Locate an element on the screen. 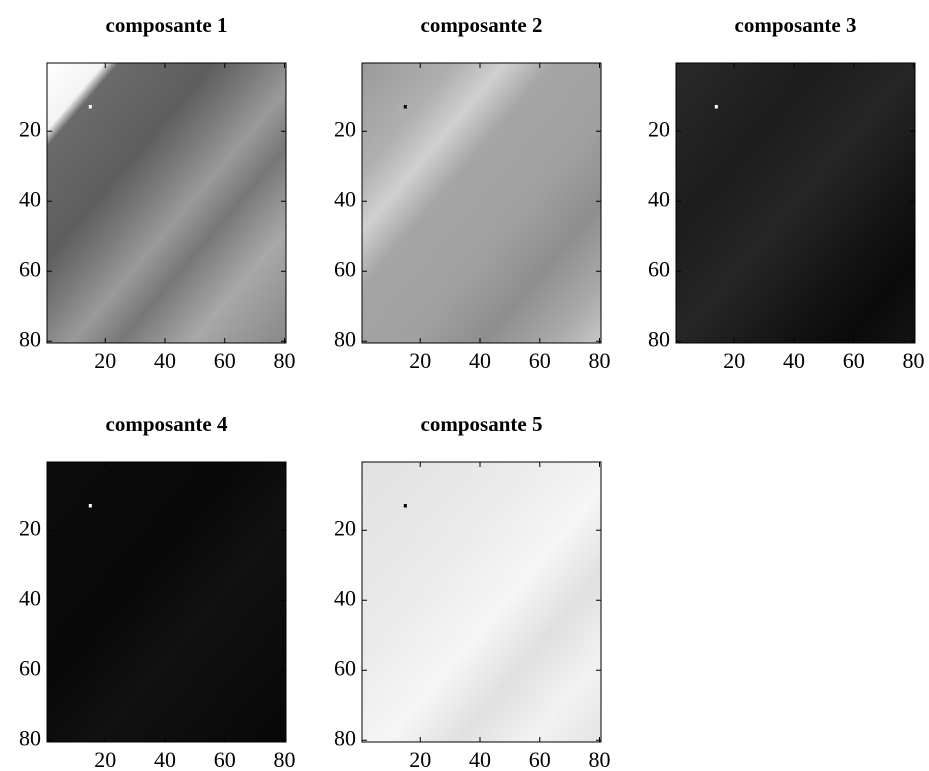 Image resolution: width=929 pixels, height=771 pixels. panel-title: composante 5 is located at coordinates (482, 424).